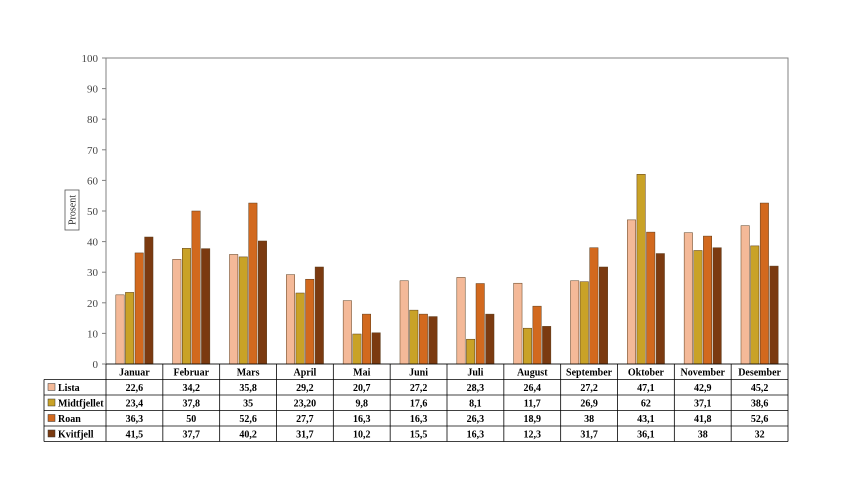 The height and width of the screenshot is (489, 860). Describe the element at coordinates (760, 388) in the screenshot. I see `data-label: 45,2` at that location.